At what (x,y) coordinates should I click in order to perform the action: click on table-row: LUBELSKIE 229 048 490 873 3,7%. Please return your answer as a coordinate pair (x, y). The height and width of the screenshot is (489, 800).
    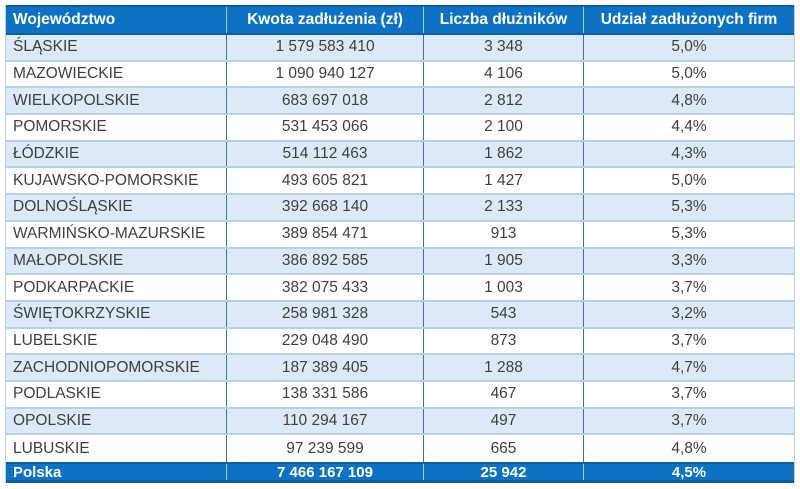
    Looking at the image, I should click on (400, 342).